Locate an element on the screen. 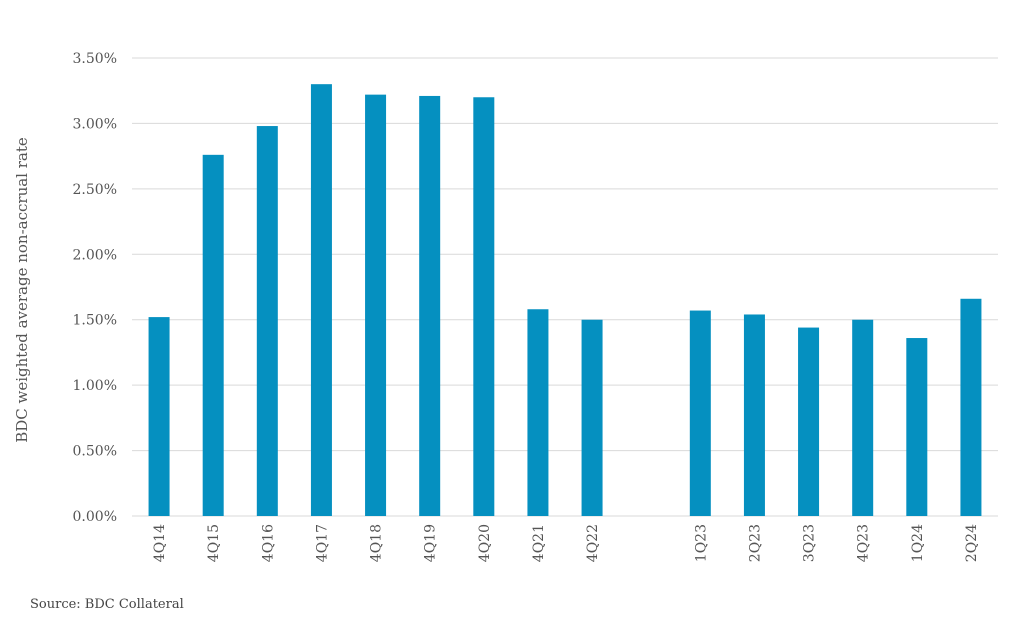 Image resolution: width=1024 pixels, height=635 pixels. x-tick-label: 2Q24 is located at coordinates (972, 543).